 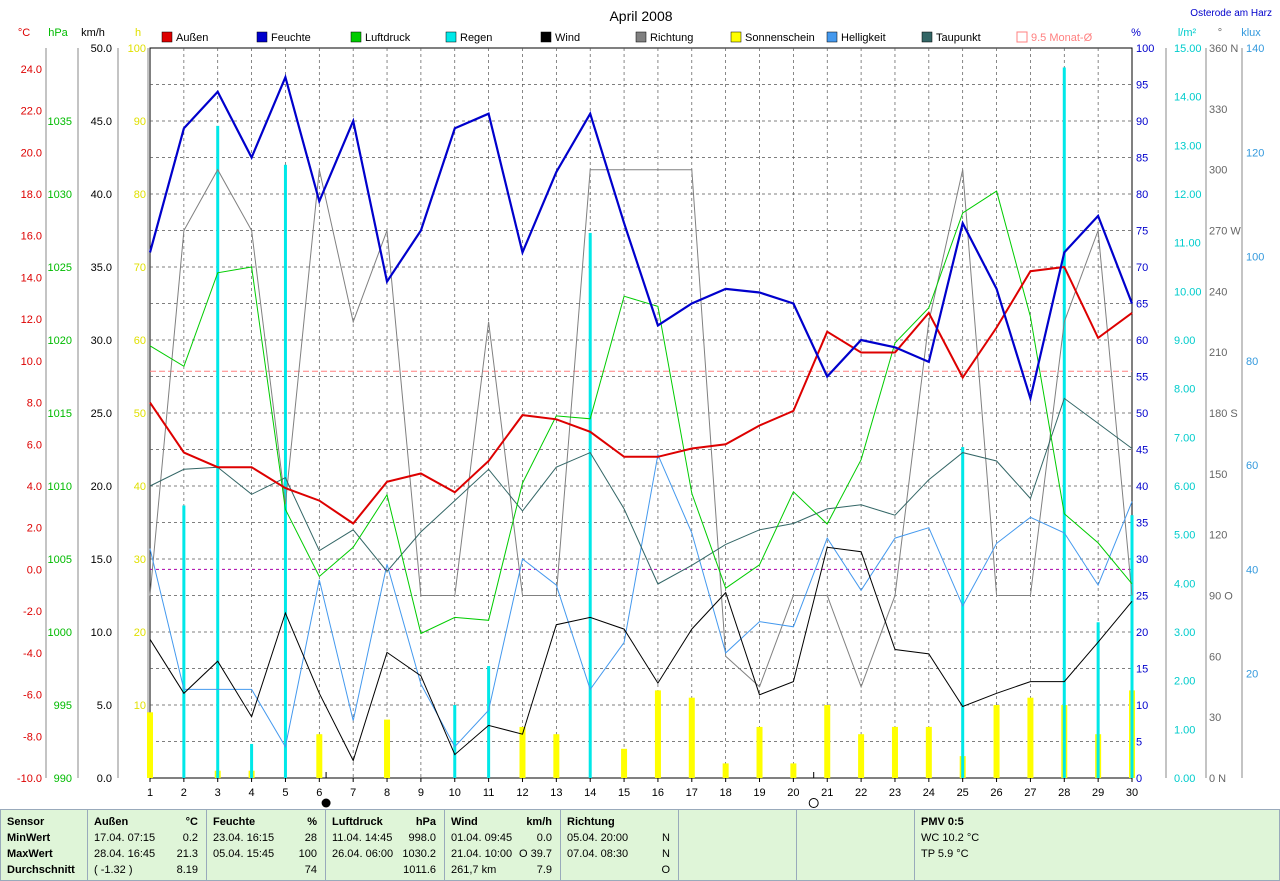 What do you see at coordinates (44, 845) in the screenshot?
I see `stats-col-sensor: Sensor MinWert MaxWert Durchschnitt` at bounding box center [44, 845].